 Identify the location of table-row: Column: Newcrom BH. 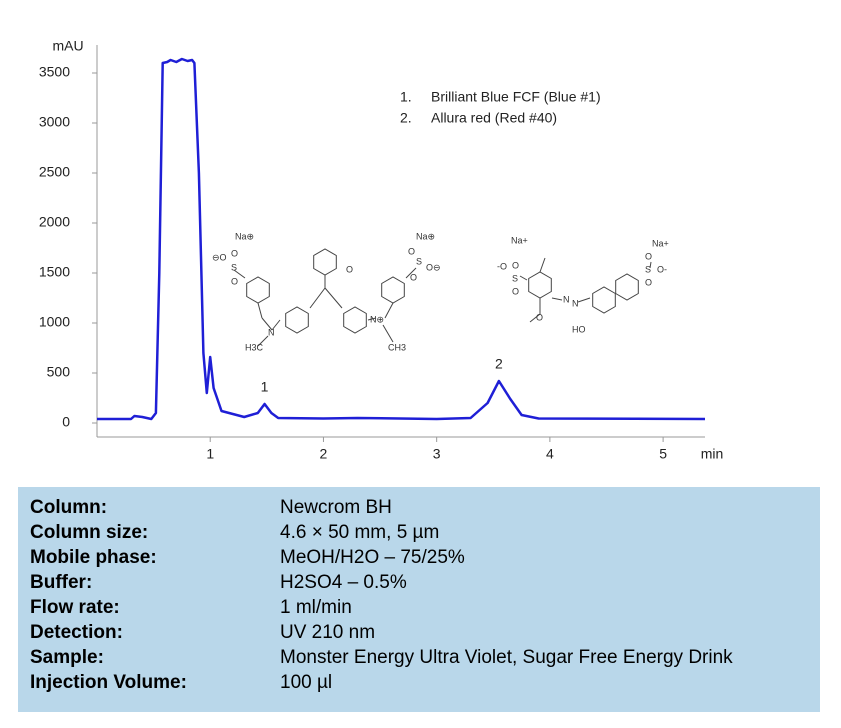
(381, 507).